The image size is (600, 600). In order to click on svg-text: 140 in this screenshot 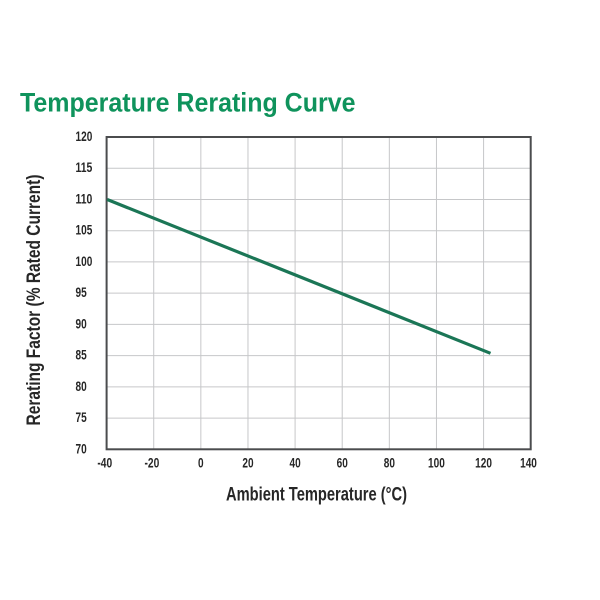, I will do `click(528, 463)`.